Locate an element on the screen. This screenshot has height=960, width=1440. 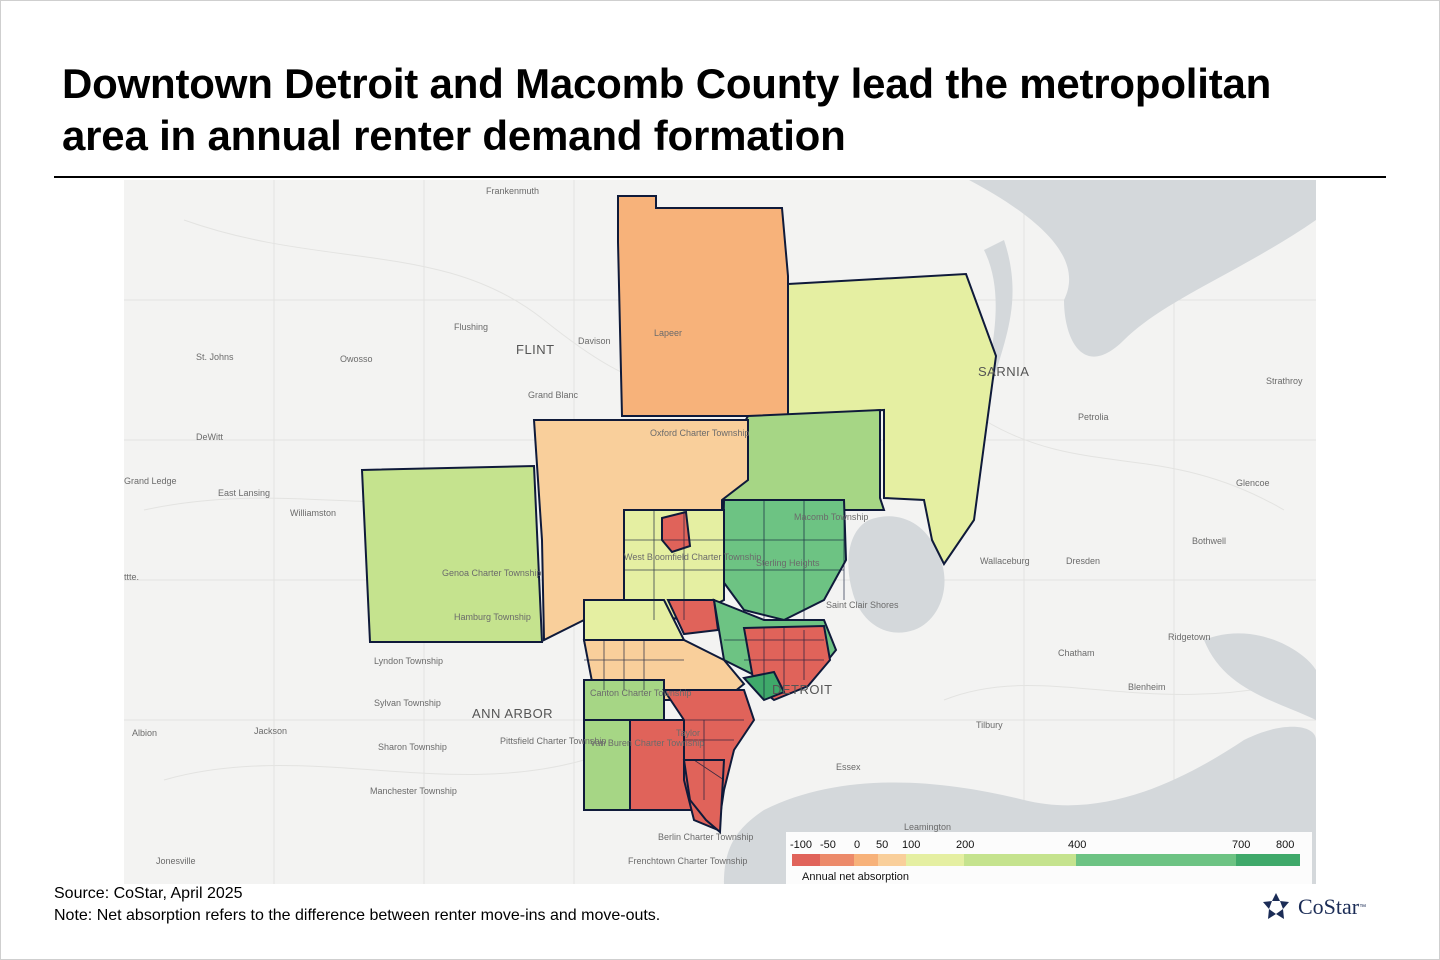
label-flint: FLINT is located at coordinates (535, 349).